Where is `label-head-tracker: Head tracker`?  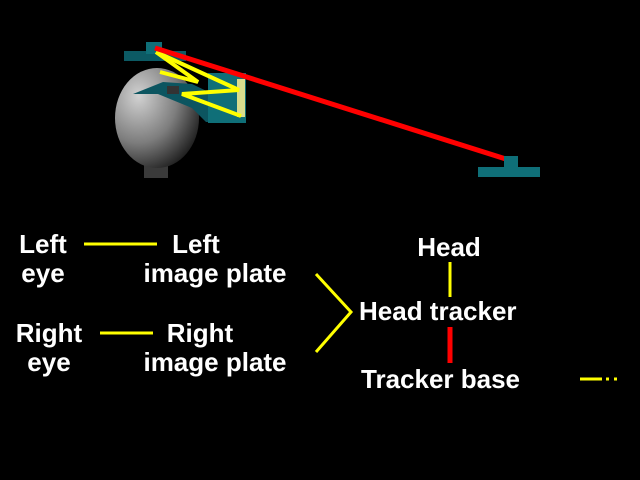 label-head-tracker: Head tracker is located at coordinates (438, 311).